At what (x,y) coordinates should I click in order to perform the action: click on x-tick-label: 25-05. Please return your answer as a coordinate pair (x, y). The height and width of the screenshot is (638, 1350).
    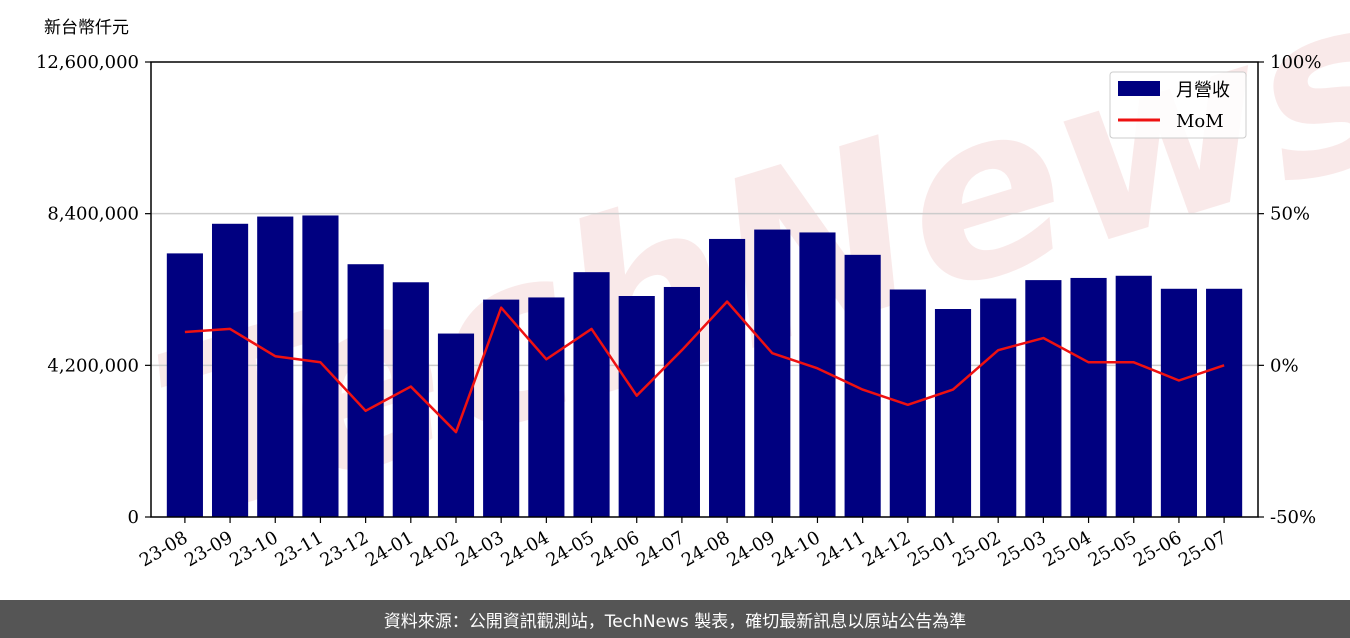
    Looking at the image, I should click on (1112, 549).